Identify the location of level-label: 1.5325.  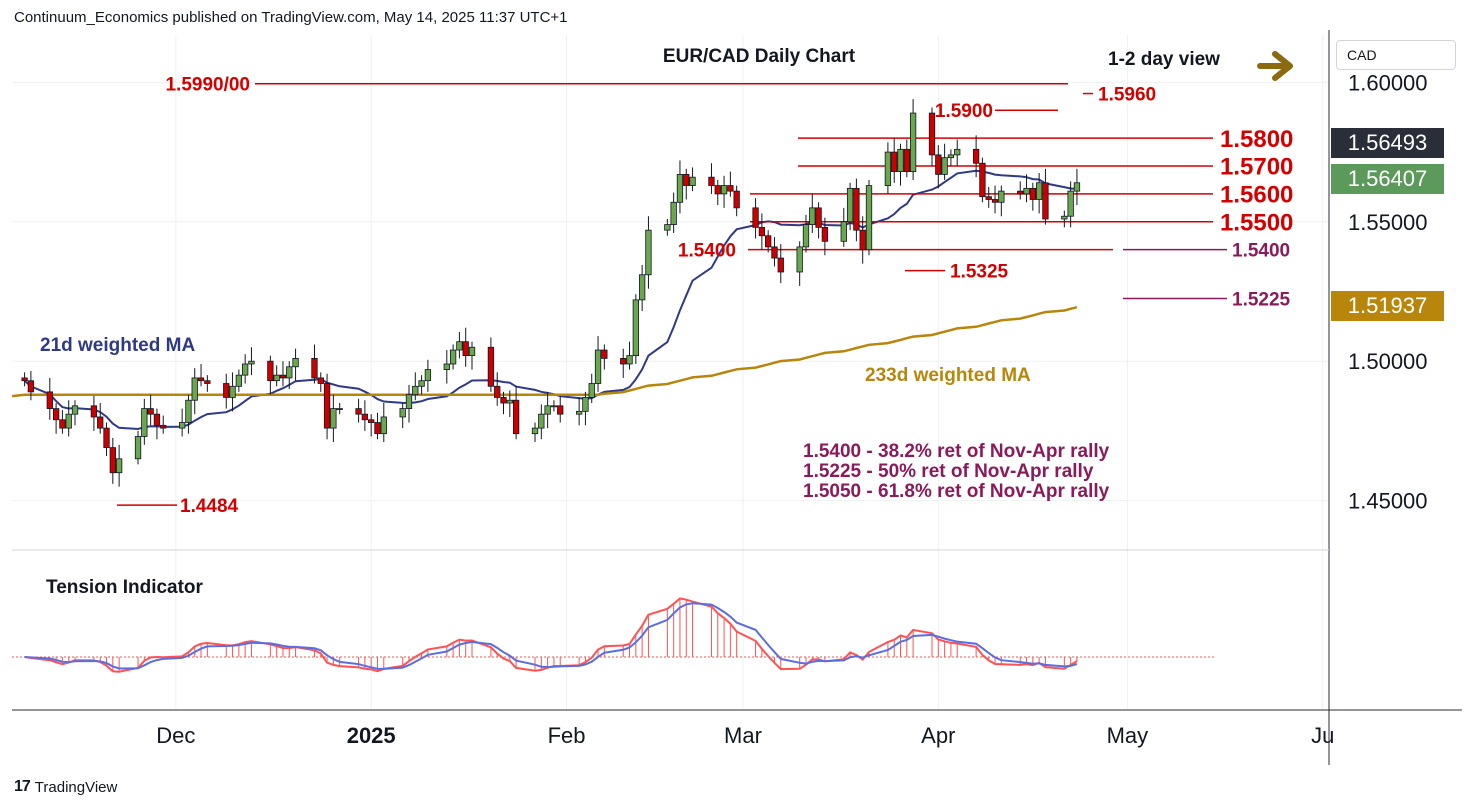
(979, 271).